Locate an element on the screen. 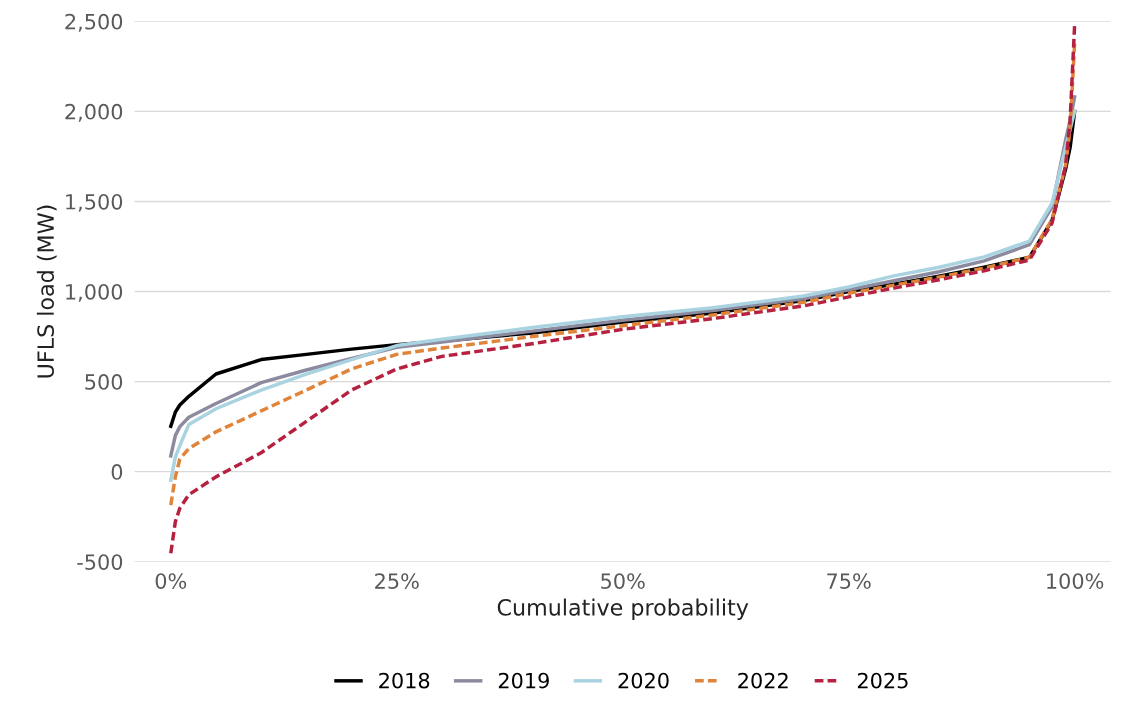  x-tick-label: 50% is located at coordinates (623, 581).